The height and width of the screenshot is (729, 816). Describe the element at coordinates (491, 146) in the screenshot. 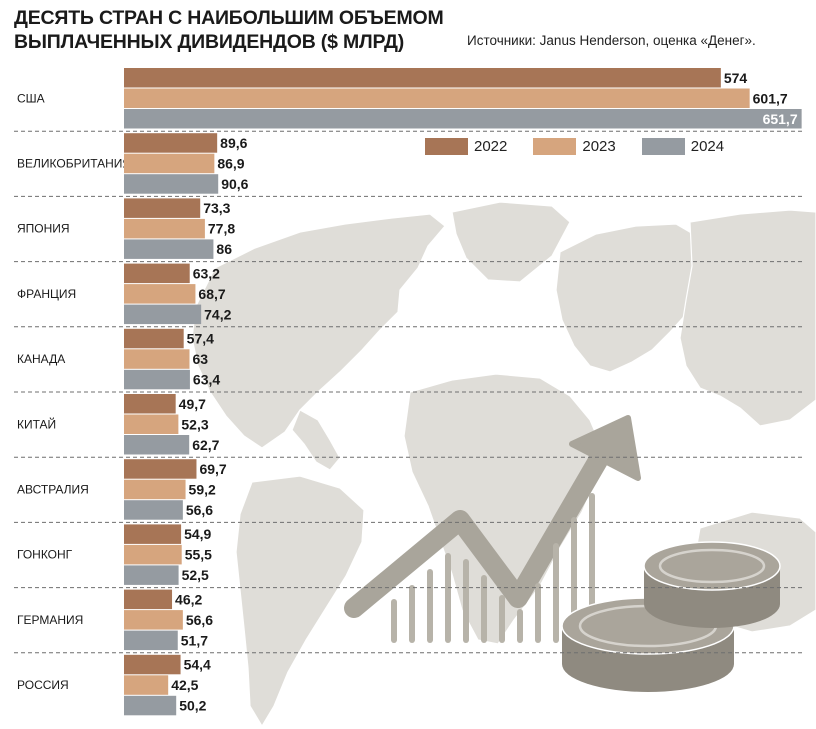

I see `legend-label-2022: 2022` at that location.